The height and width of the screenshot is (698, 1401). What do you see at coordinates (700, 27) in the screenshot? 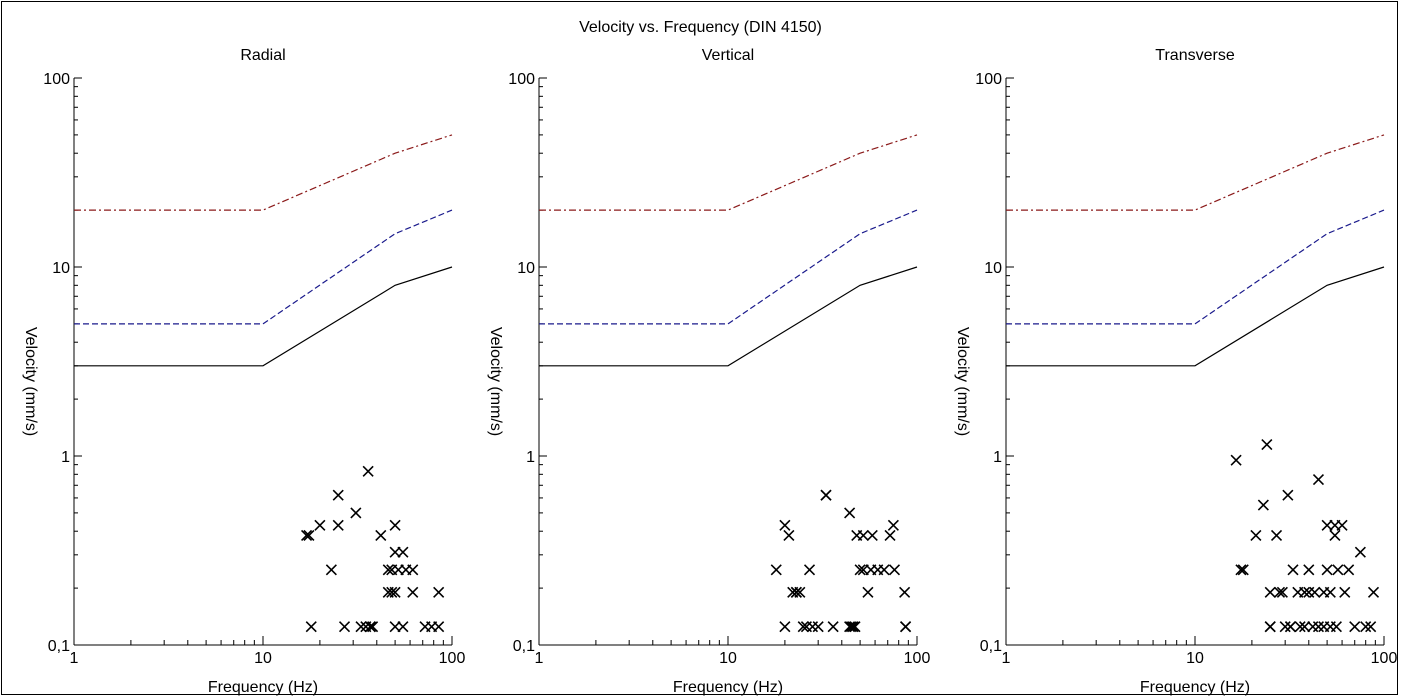
I see `page-title: Velocity vs. Frequency (DIN 4150)` at bounding box center [700, 27].